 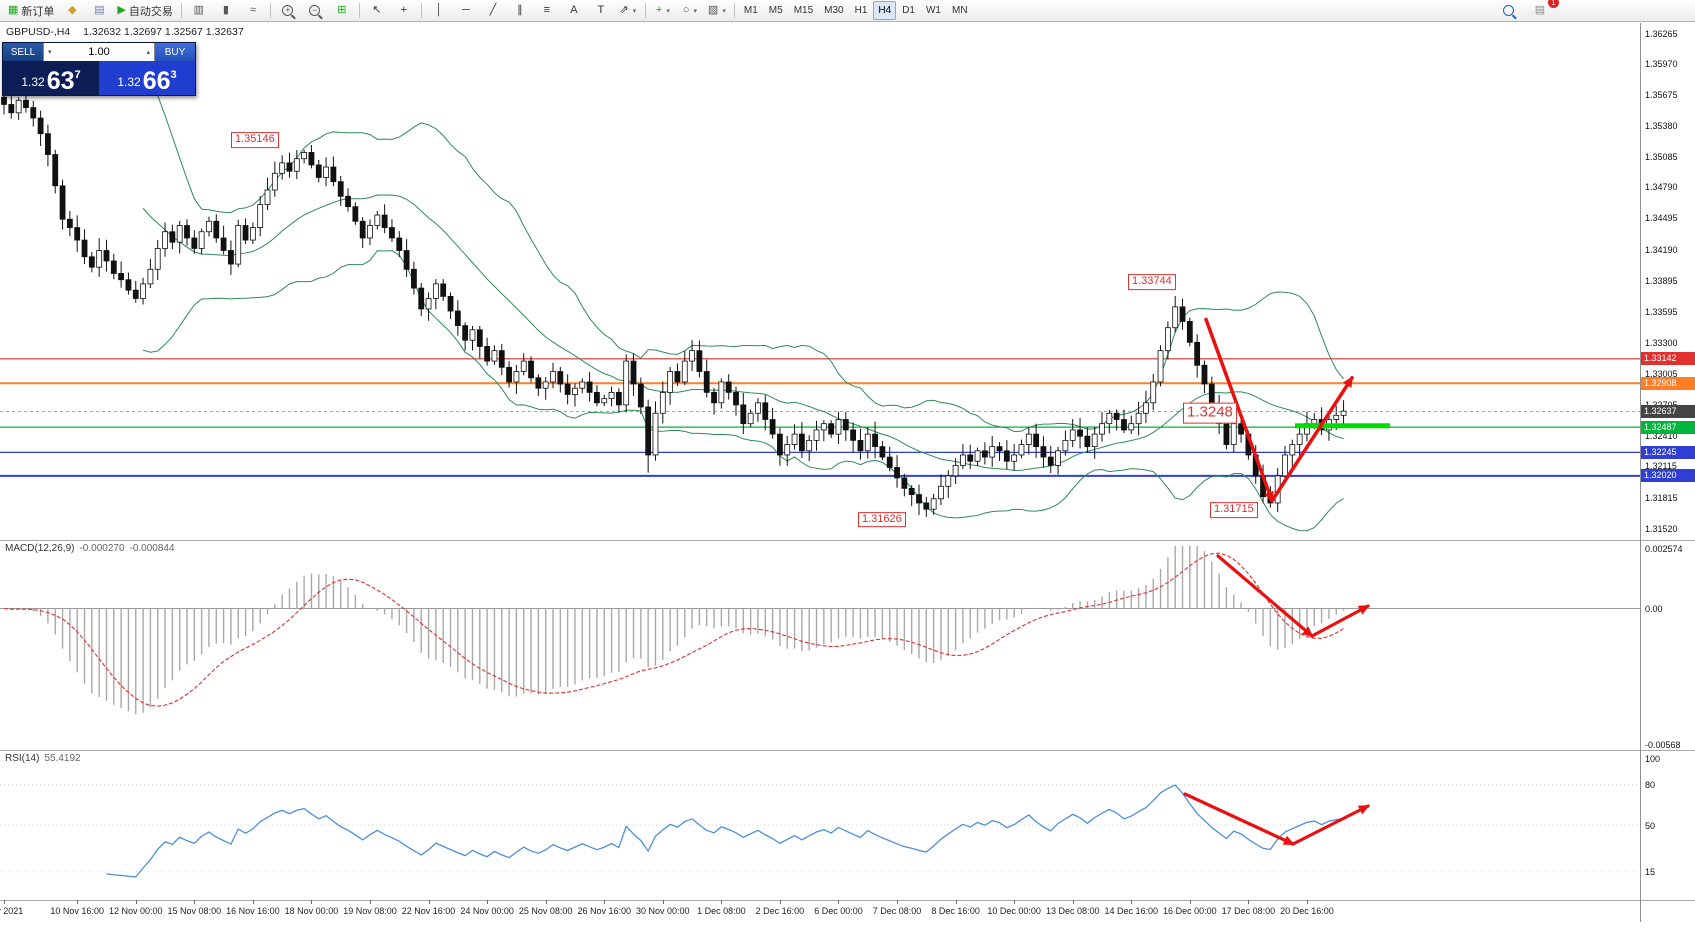 What do you see at coordinates (861, 10) in the screenshot?
I see `timeframe-h1-button: H1` at bounding box center [861, 10].